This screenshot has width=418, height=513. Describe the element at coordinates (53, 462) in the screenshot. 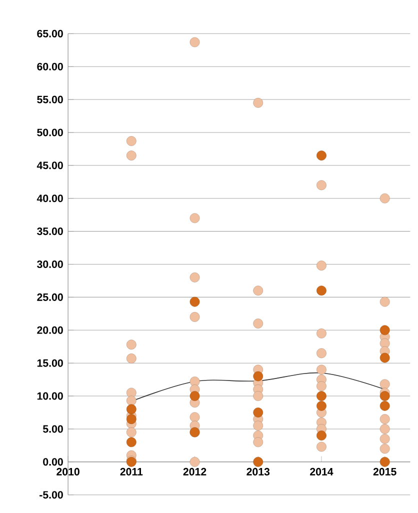

I see `y-tick-label: 0.00` at that location.